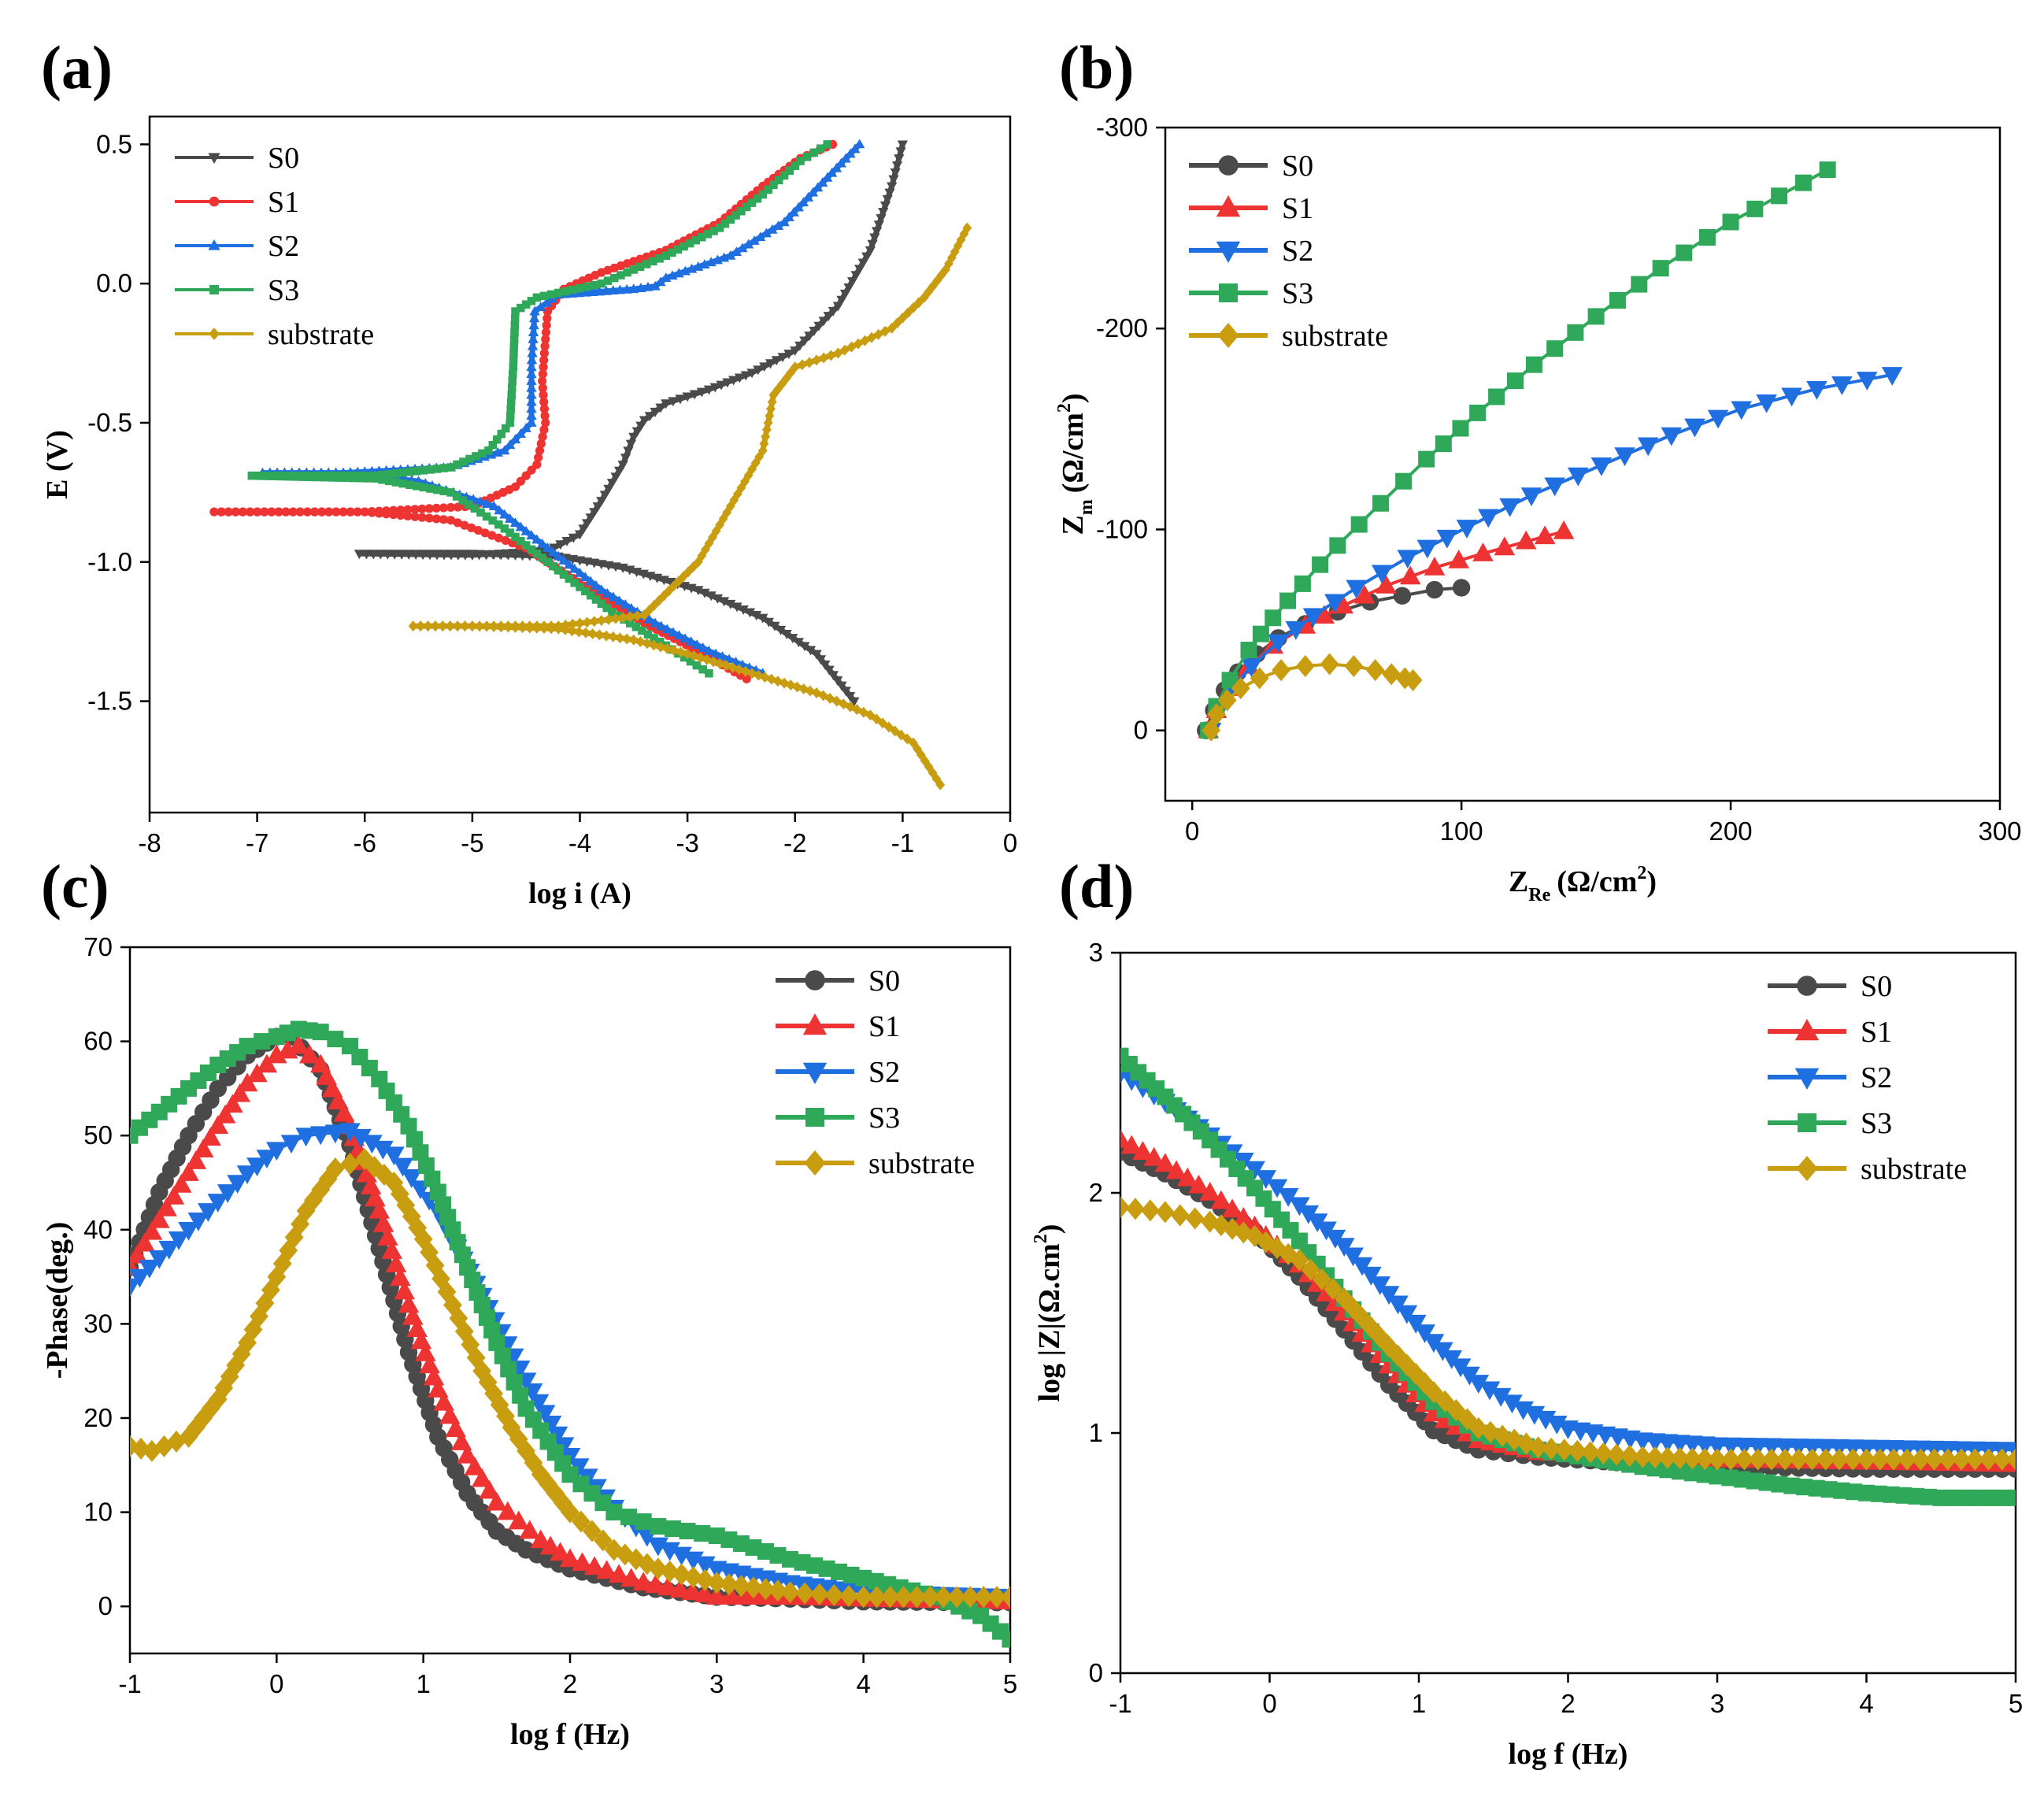  Describe the element at coordinates (365, 843) in the screenshot. I see `x-tick-label: -6` at that location.